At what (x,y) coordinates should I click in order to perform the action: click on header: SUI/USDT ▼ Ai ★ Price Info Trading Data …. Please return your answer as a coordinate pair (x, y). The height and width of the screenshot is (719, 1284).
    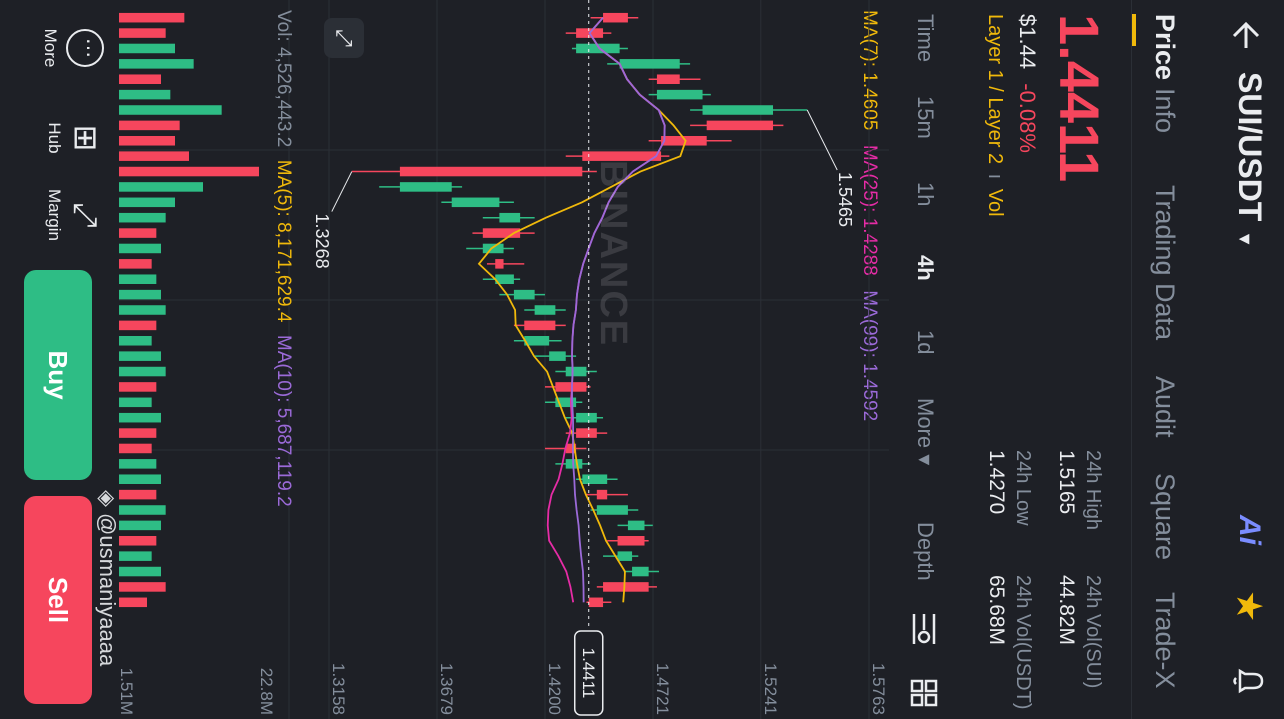
    Looking at the image, I should click on (1208, 359).